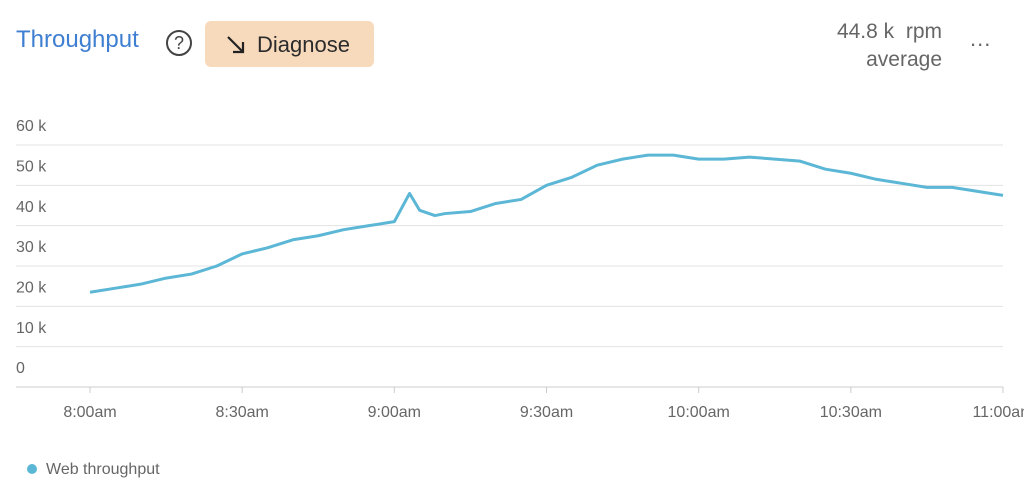 Image resolution: width=1024 pixels, height=496 pixels. I want to click on x-tick-label: 10:30am, so click(851, 412).